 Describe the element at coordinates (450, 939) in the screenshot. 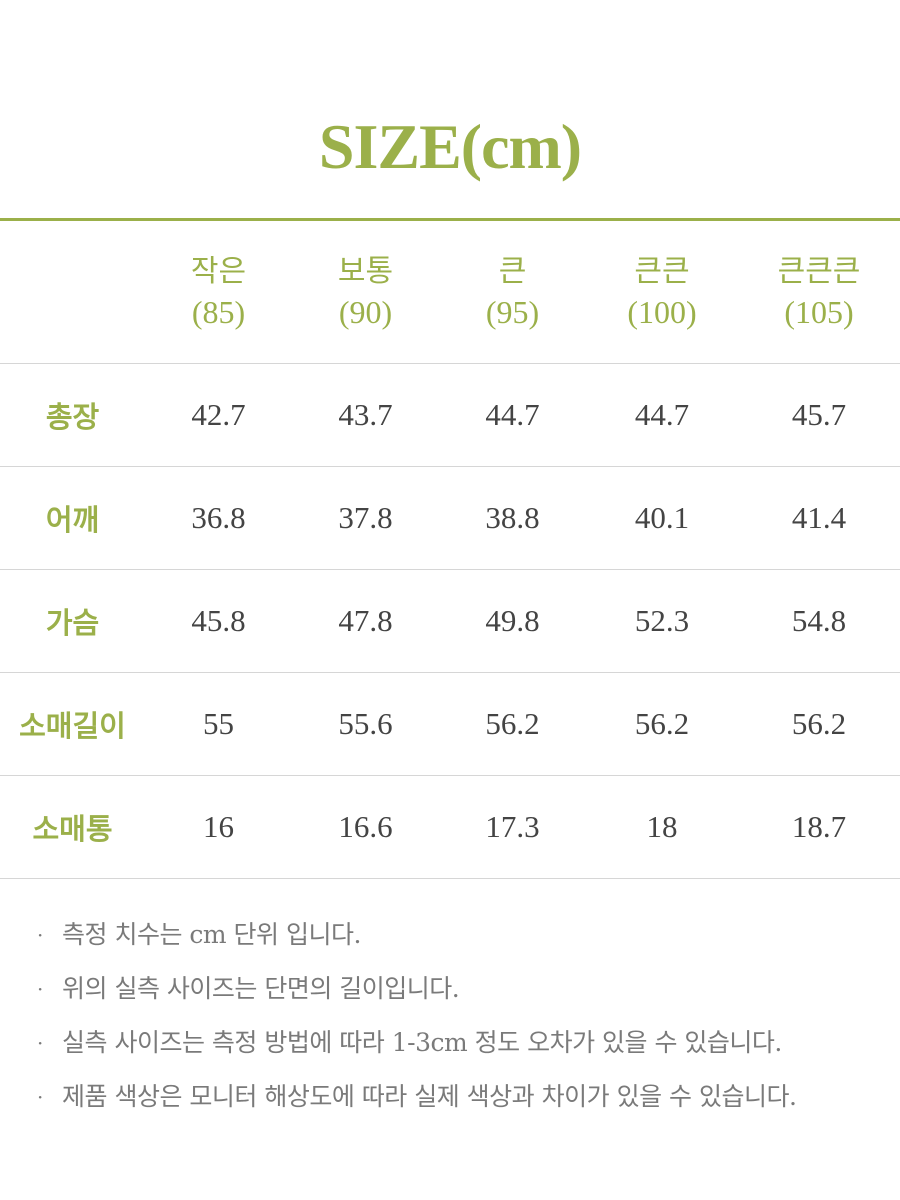

I see `note-item: · 측정 치수는 cm 단위 입니다.` at that location.